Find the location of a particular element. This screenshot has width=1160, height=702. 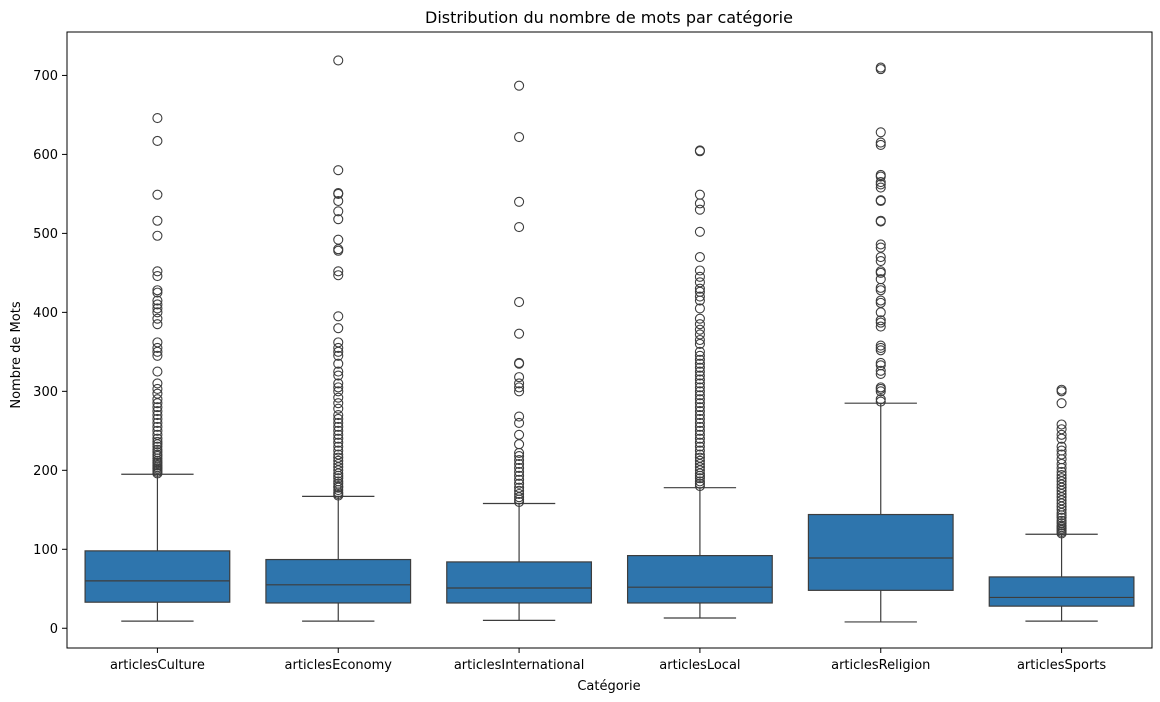

y-tick-label: 500 is located at coordinates (45, 234).